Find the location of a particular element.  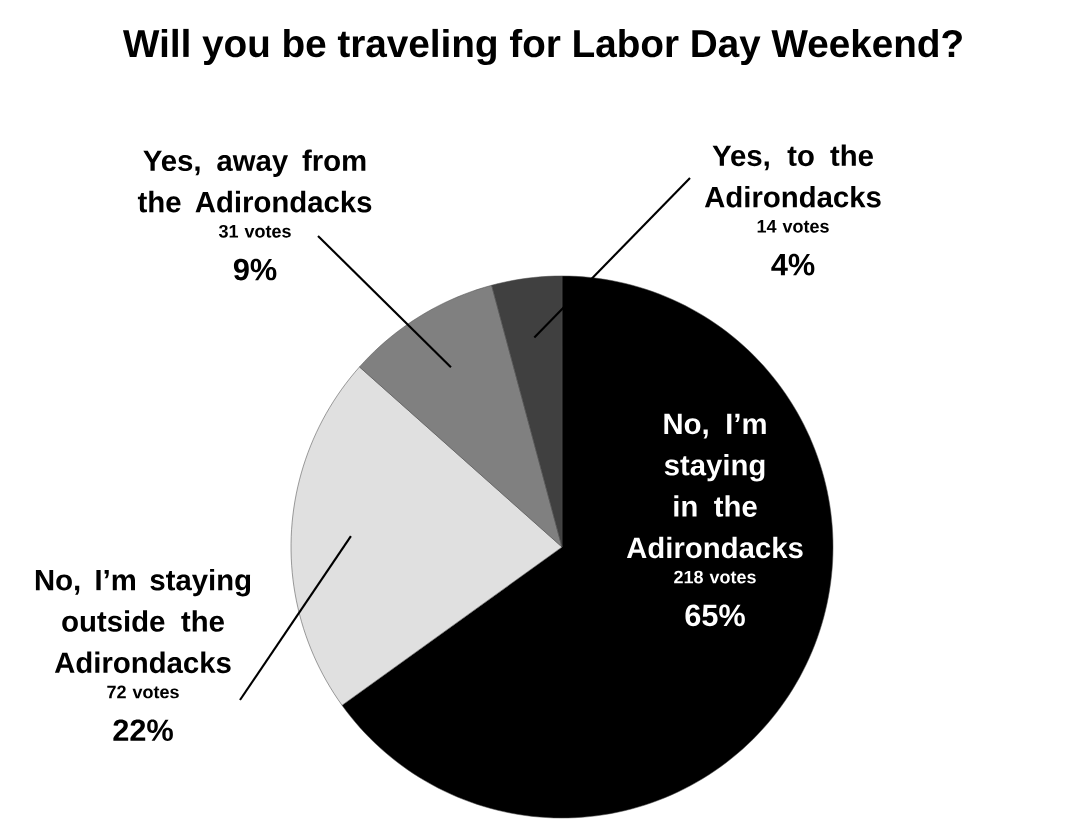

text: 22% is located at coordinates (143, 730).